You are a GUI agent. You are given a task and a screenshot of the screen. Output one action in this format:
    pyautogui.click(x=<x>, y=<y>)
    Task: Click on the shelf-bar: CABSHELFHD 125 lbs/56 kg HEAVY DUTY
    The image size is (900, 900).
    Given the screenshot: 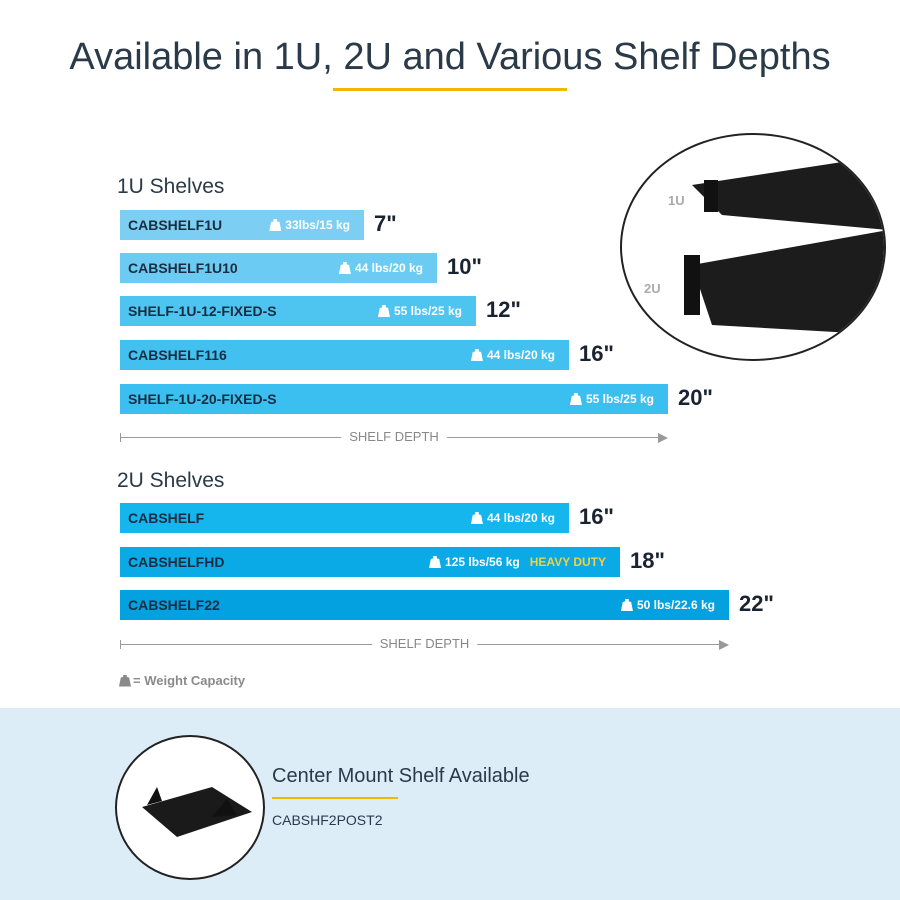 What is the action you would take?
    pyautogui.click(x=370, y=562)
    